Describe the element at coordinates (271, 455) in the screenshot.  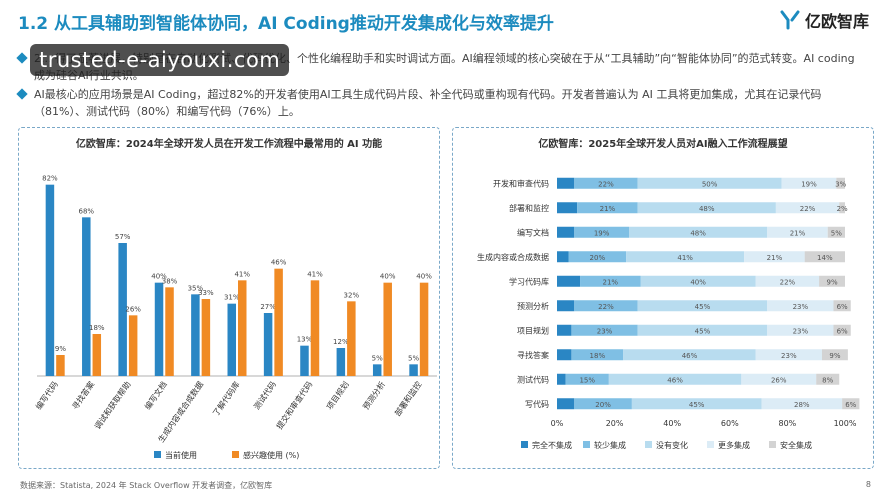
I see `legend-label: 感兴趣使用 (%)` at that location.